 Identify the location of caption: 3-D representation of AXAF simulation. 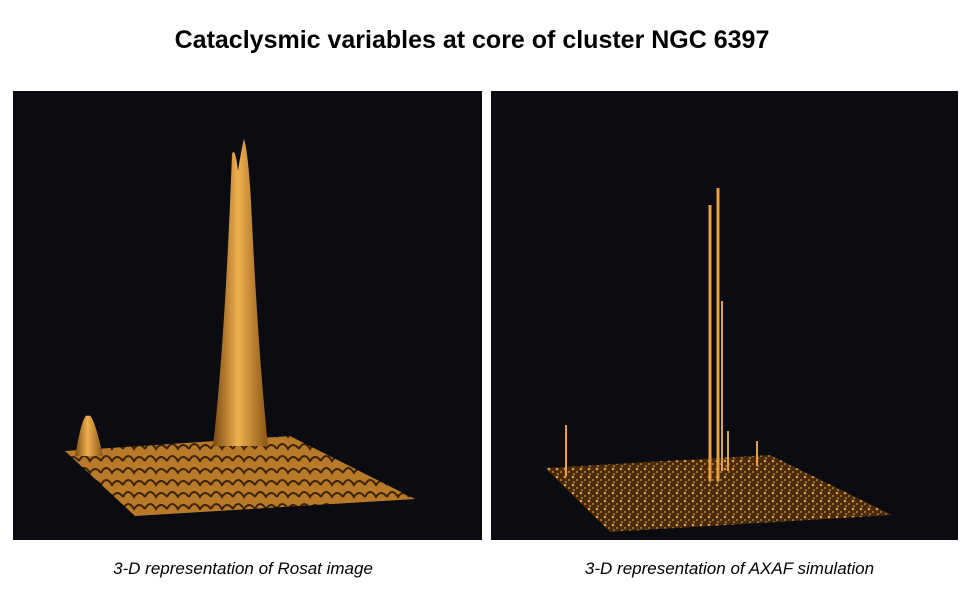
(729, 568).